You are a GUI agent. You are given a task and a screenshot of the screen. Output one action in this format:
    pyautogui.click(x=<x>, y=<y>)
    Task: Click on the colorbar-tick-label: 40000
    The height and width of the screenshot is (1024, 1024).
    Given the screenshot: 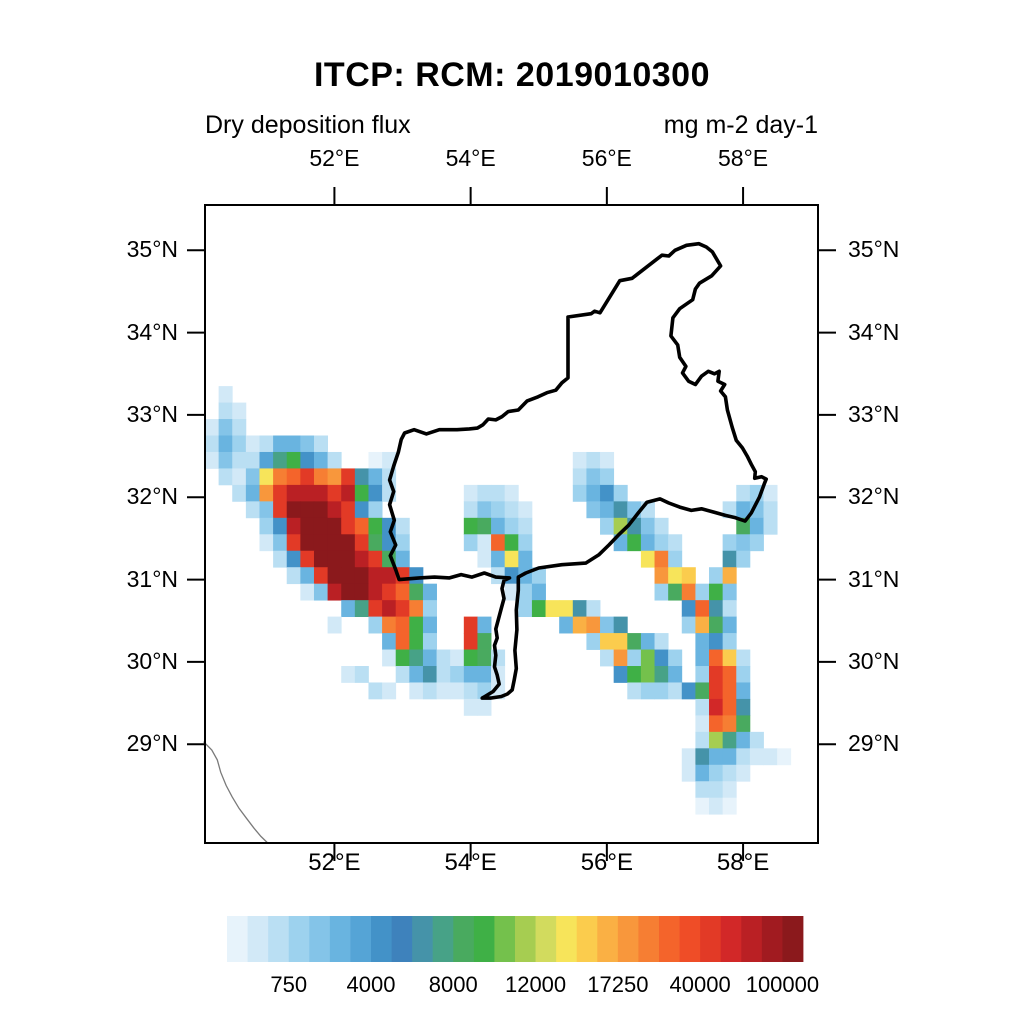 What is the action you would take?
    pyautogui.click(x=700, y=984)
    